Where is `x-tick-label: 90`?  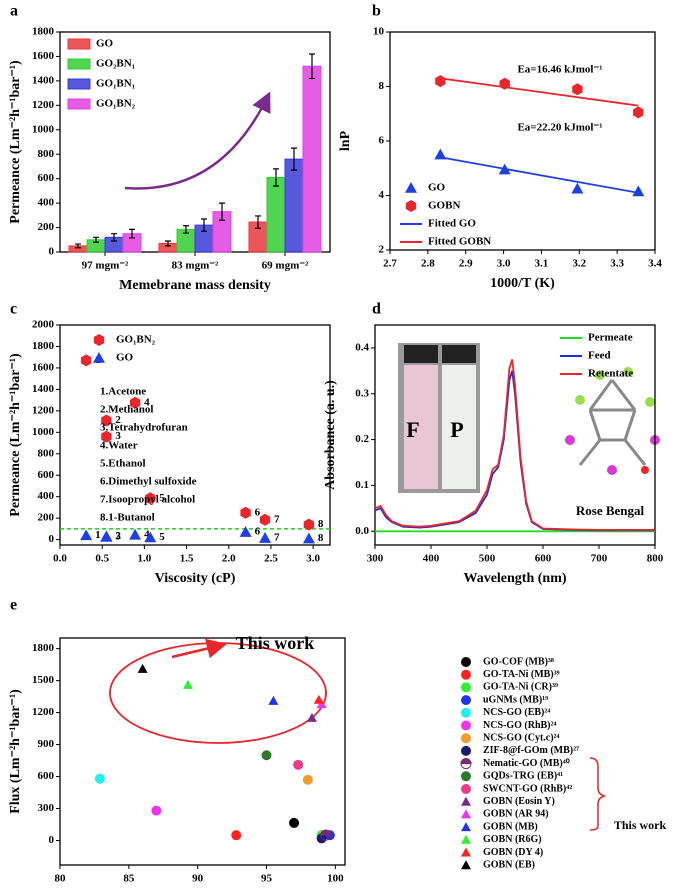
x-tick-label: 90 is located at coordinates (198, 879).